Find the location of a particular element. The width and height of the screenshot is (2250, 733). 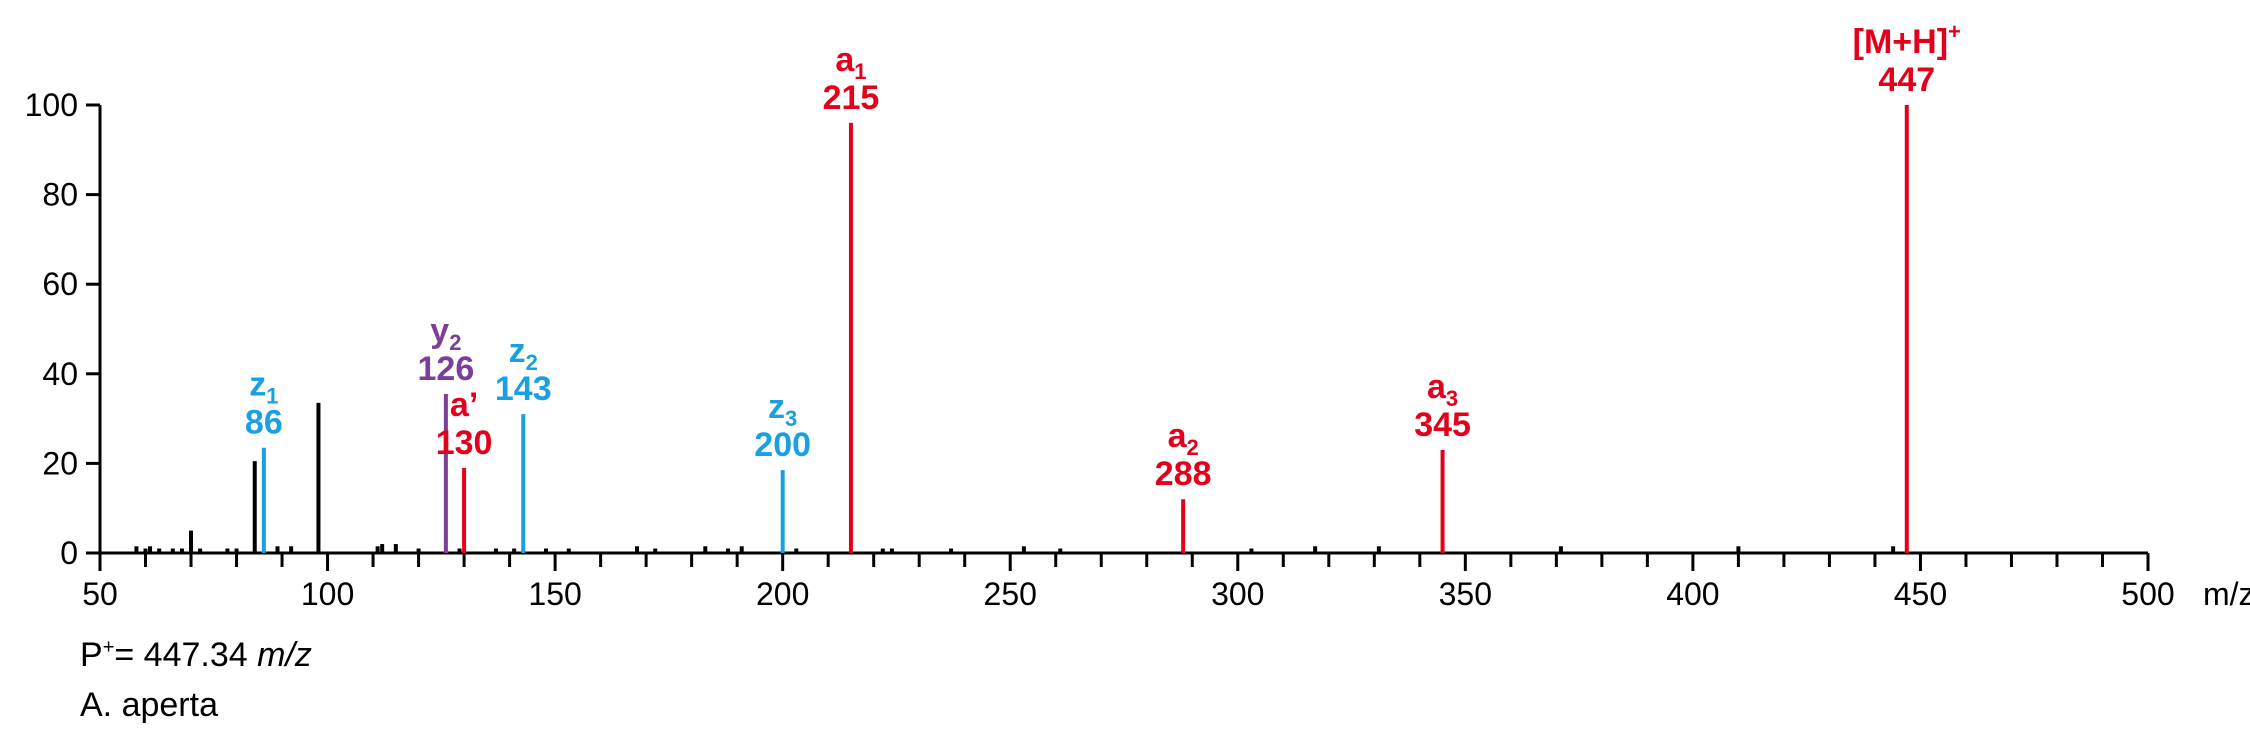

peak-ion-label: a2 is located at coordinates (1183, 438).